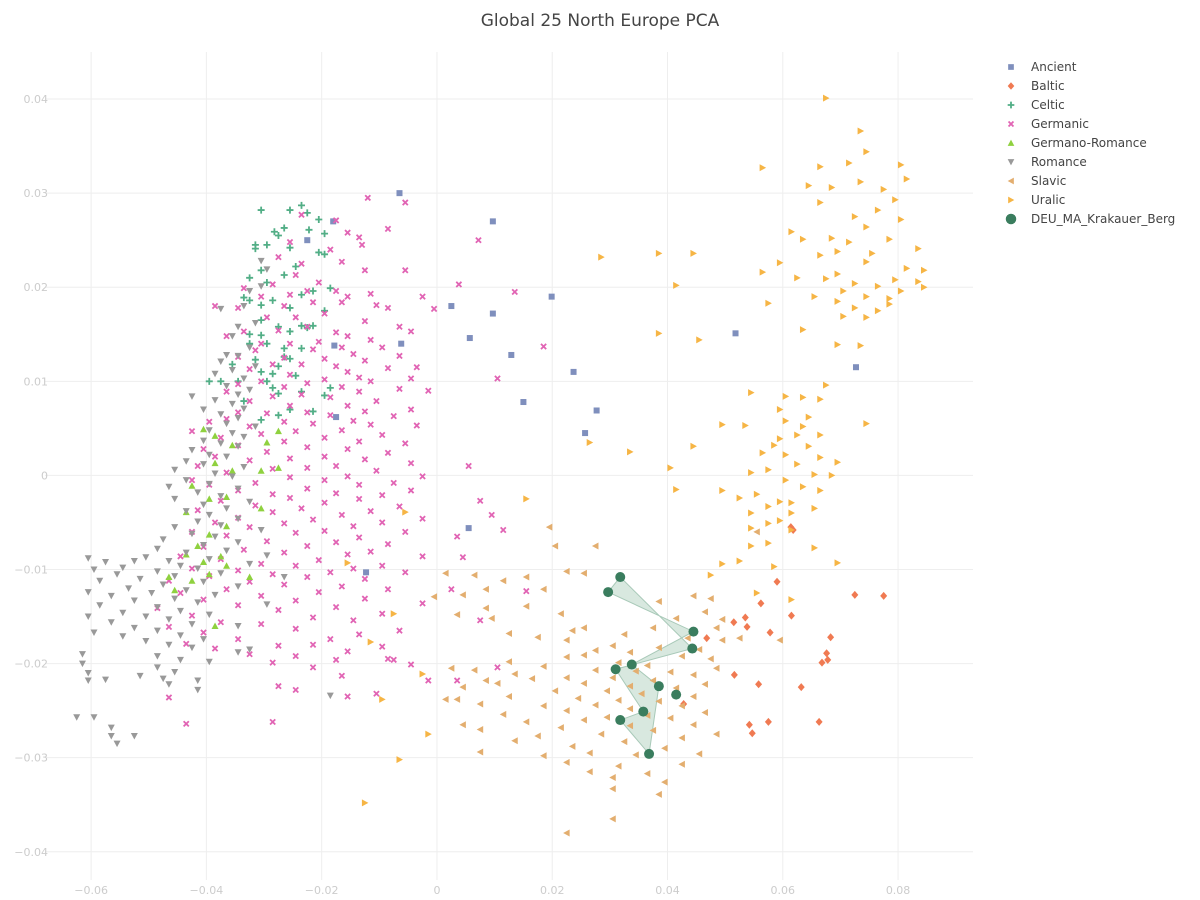 The height and width of the screenshot is (900, 1200). I want to click on legend-item: Baltic, so click(1036, 86).